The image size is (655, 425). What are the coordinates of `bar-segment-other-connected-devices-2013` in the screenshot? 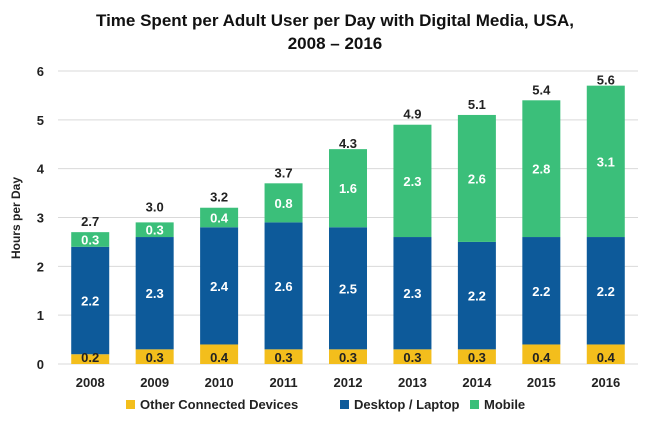 It's located at (412, 356).